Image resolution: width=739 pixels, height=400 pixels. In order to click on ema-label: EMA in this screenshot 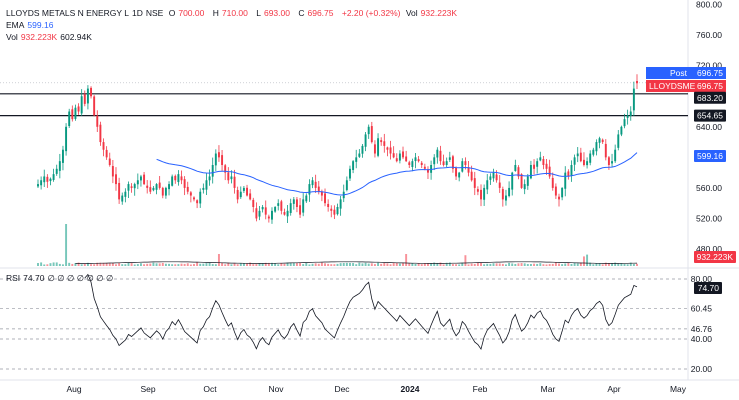, I will do `click(15, 25)`.